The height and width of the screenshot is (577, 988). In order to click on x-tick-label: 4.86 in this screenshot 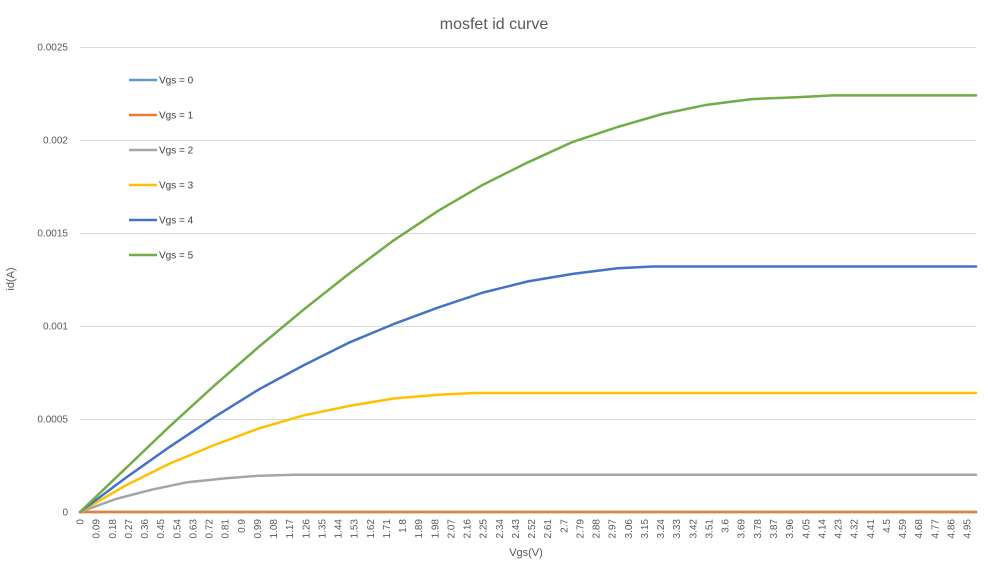, I will do `click(951, 529)`.